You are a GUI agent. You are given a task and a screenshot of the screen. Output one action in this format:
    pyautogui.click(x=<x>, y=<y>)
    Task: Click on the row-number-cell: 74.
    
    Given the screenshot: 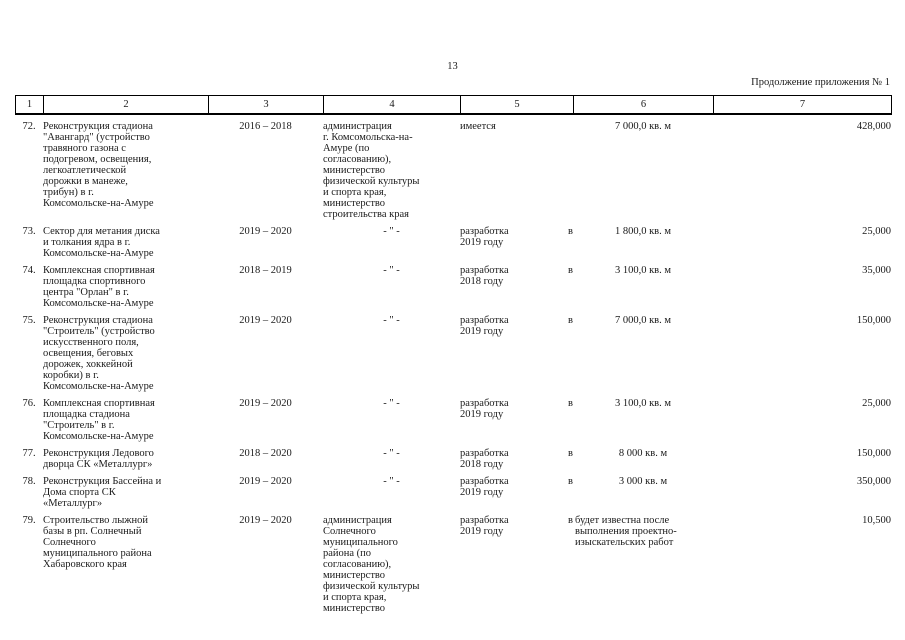 What is the action you would take?
    pyautogui.click(x=29, y=270)
    